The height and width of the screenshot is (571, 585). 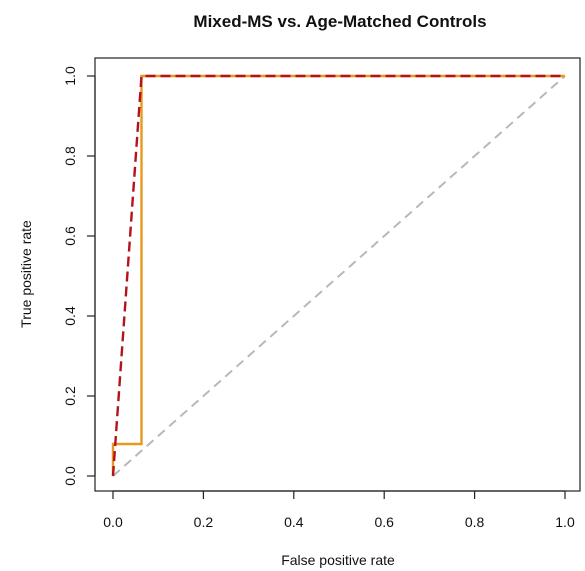 I want to click on x-axis-label: False positive rate, so click(x=338, y=560).